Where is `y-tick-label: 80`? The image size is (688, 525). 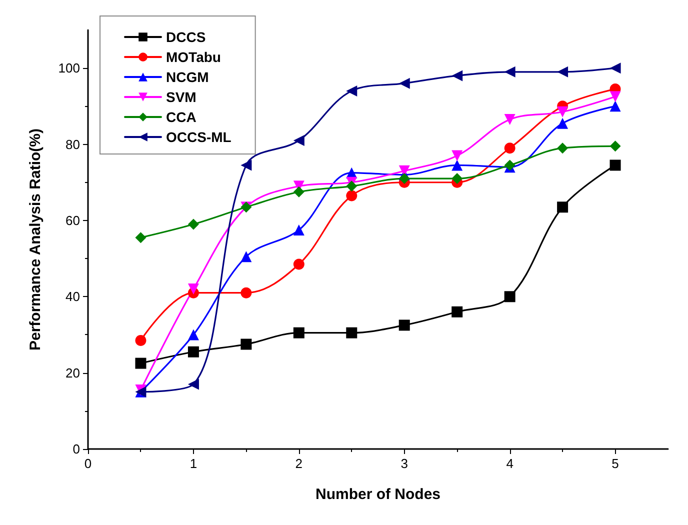
y-tick-label: 80 is located at coordinates (73, 144).